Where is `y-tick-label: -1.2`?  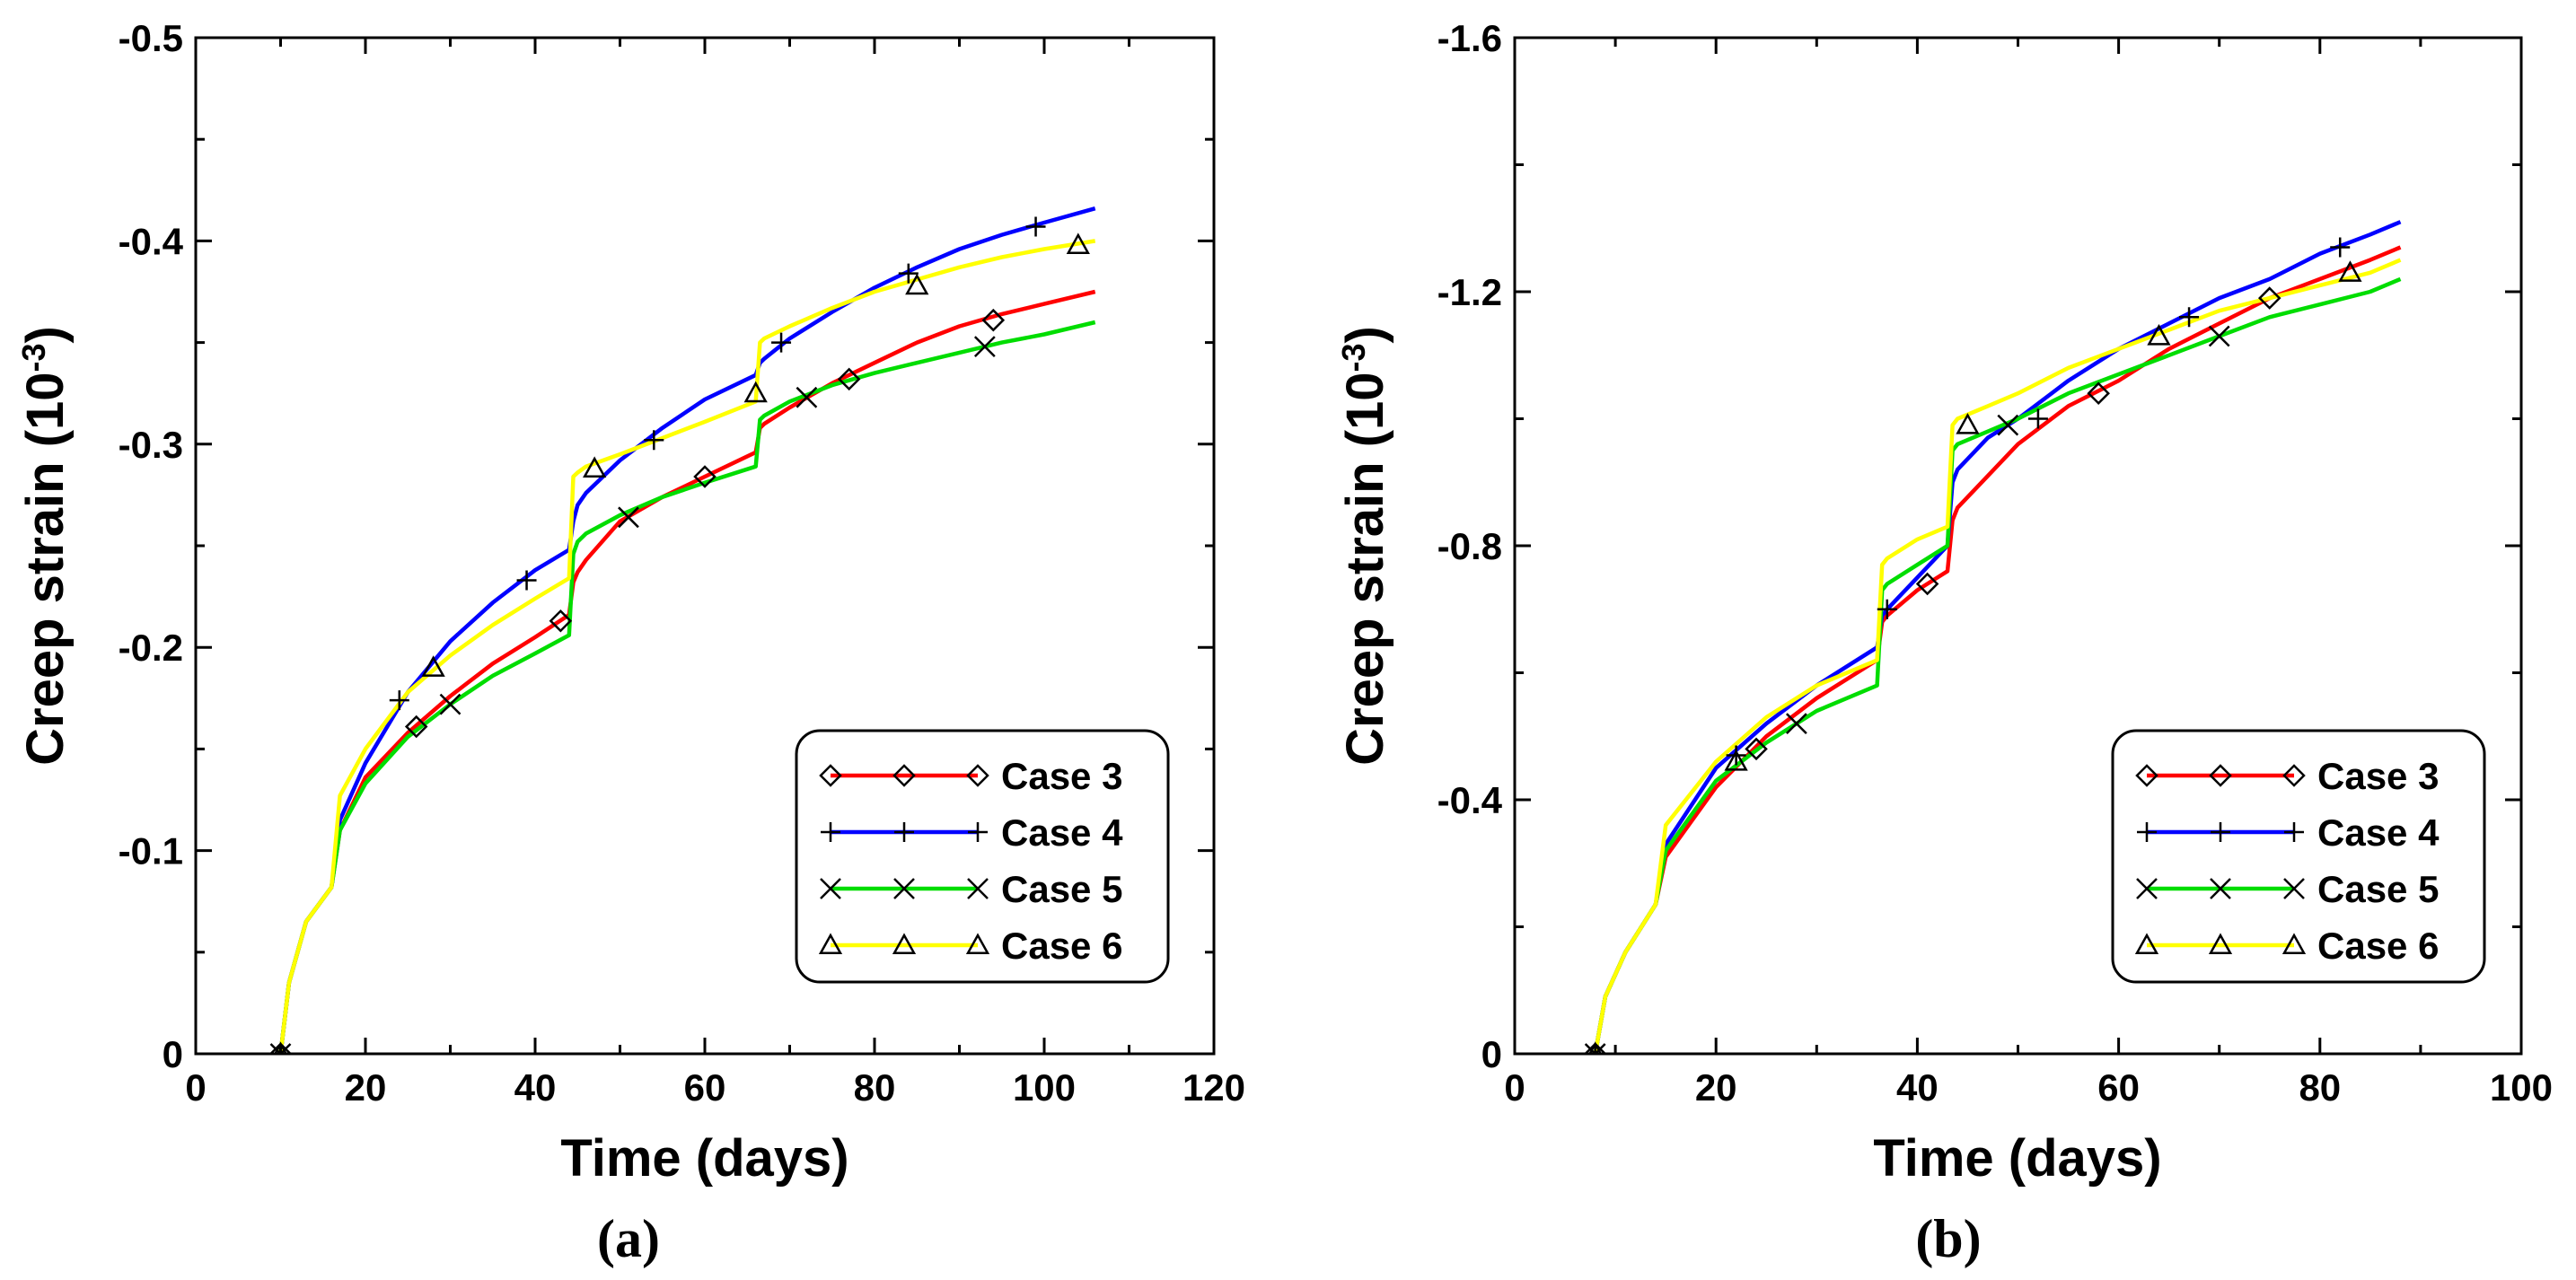 y-tick-label: -1.2 is located at coordinates (1469, 292).